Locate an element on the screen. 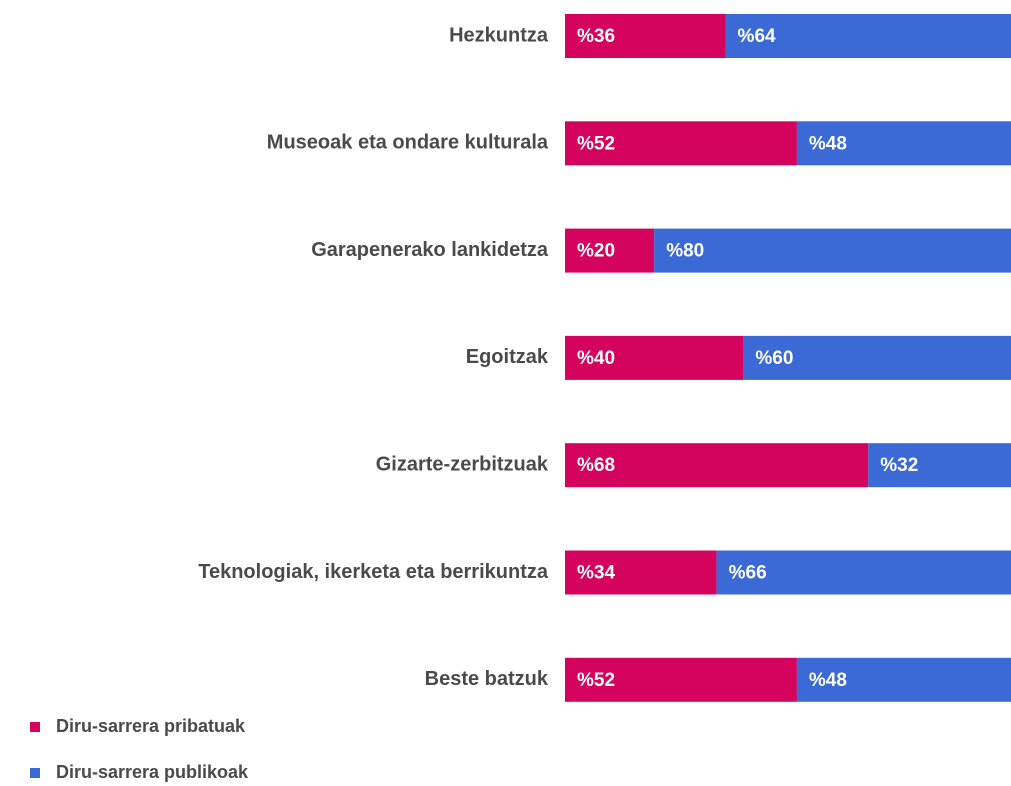 Image resolution: width=1011 pixels, height=786 pixels. category-label: Beste batzuk is located at coordinates (487, 679).